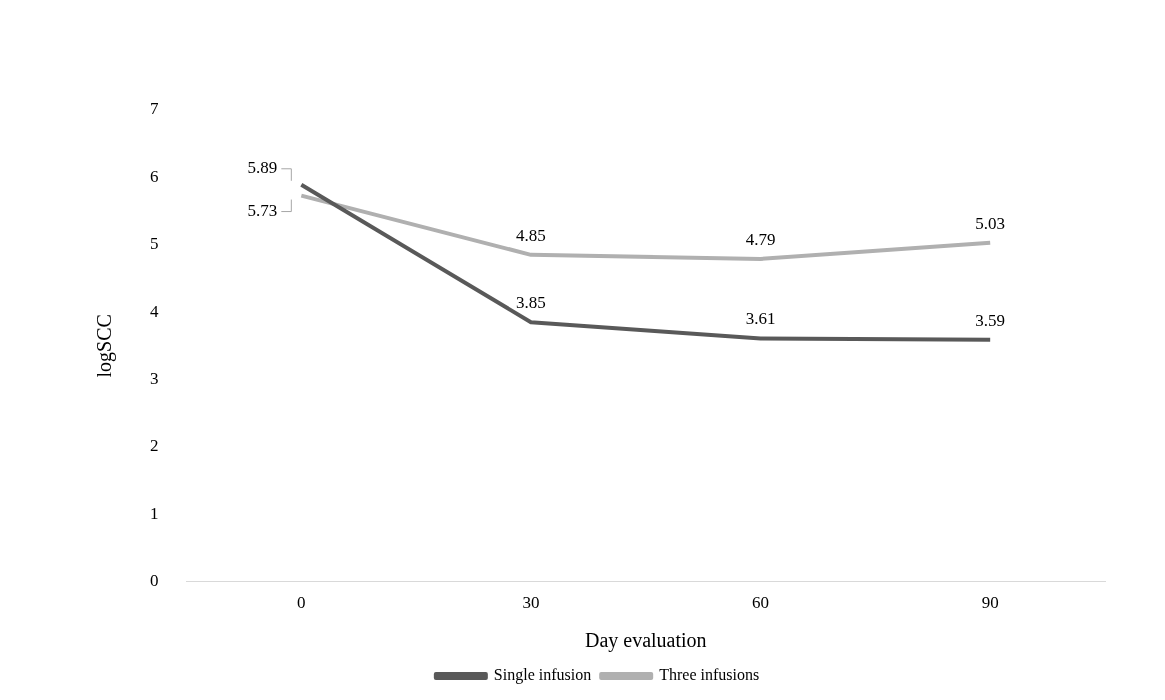 Image resolution: width=1165 pixels, height=700 pixels. I want to click on y-tick-label: 7, so click(154, 109).